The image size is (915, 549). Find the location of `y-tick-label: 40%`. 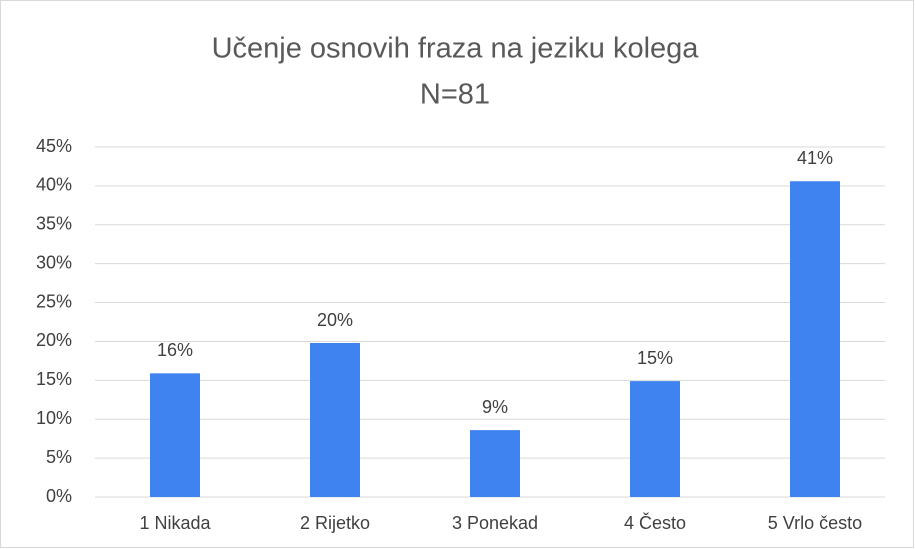

y-tick-label: 40% is located at coordinates (54, 185).